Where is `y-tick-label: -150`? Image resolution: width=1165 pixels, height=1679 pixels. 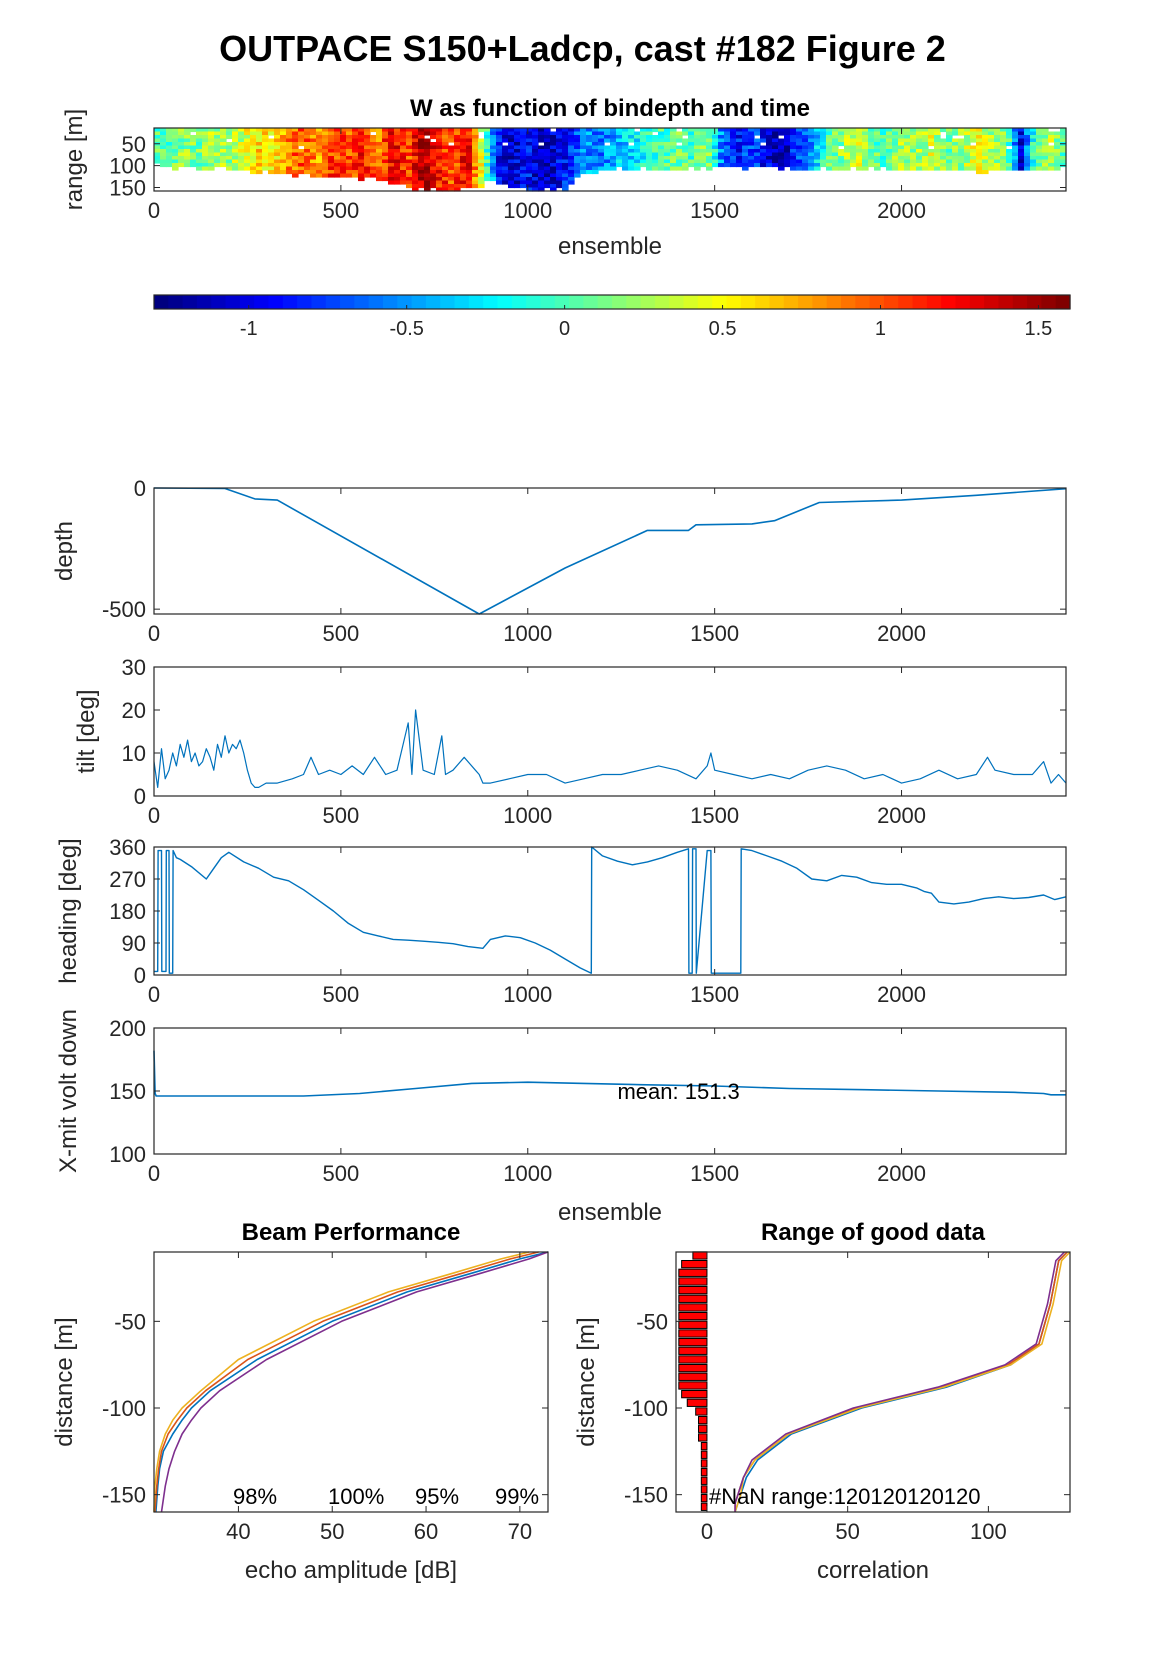 y-tick-label: -150 is located at coordinates (646, 1495).